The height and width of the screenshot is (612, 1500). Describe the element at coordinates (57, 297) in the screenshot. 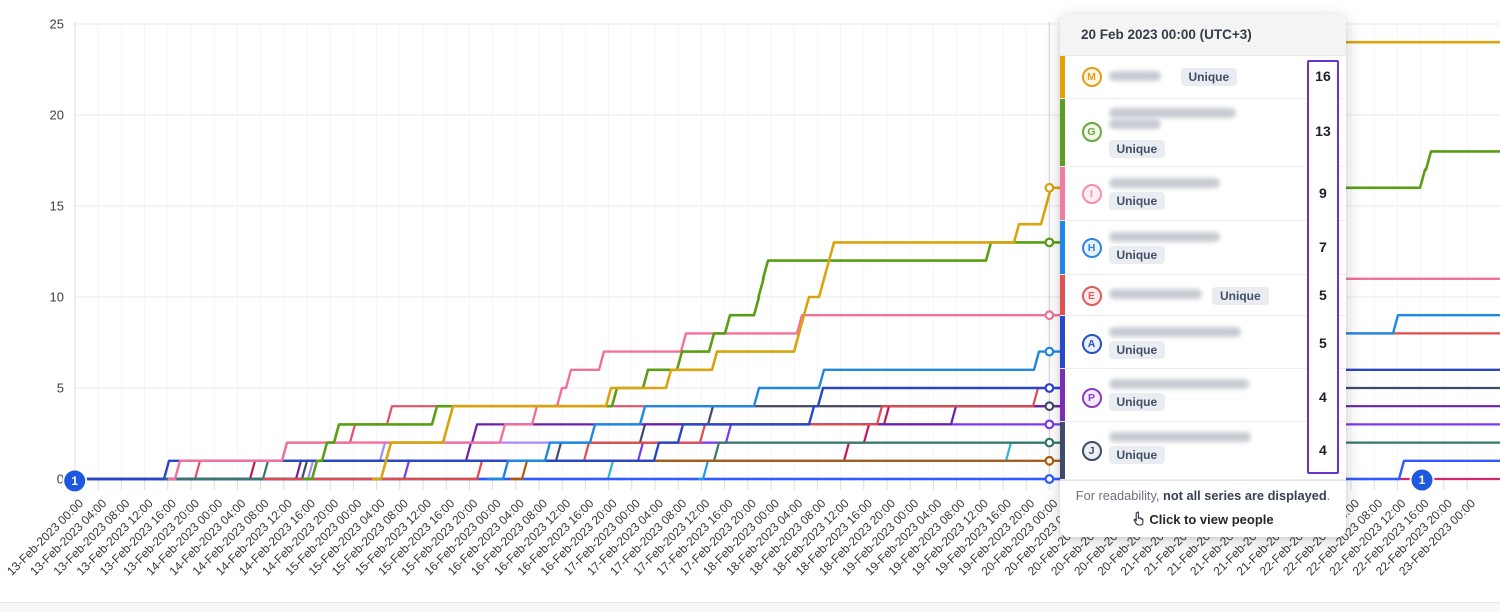

I see `svg-text: 10` at that location.